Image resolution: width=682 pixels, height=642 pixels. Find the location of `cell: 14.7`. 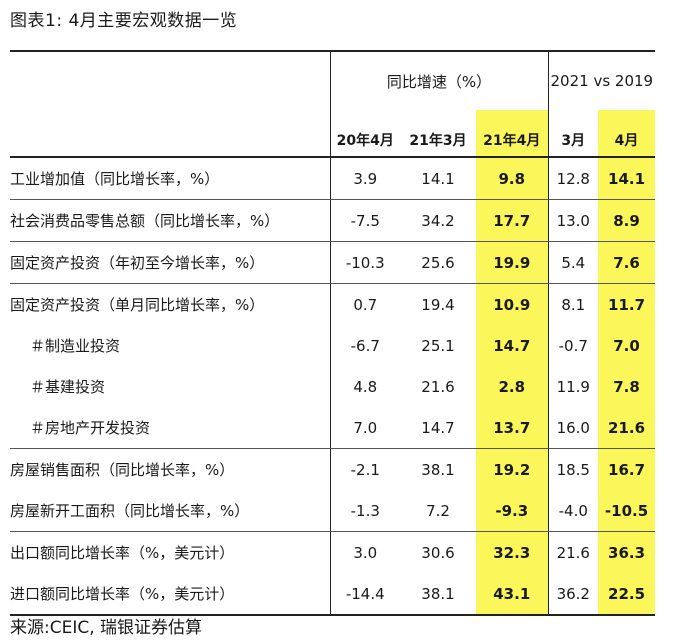

cell: 14.7 is located at coordinates (438, 428).